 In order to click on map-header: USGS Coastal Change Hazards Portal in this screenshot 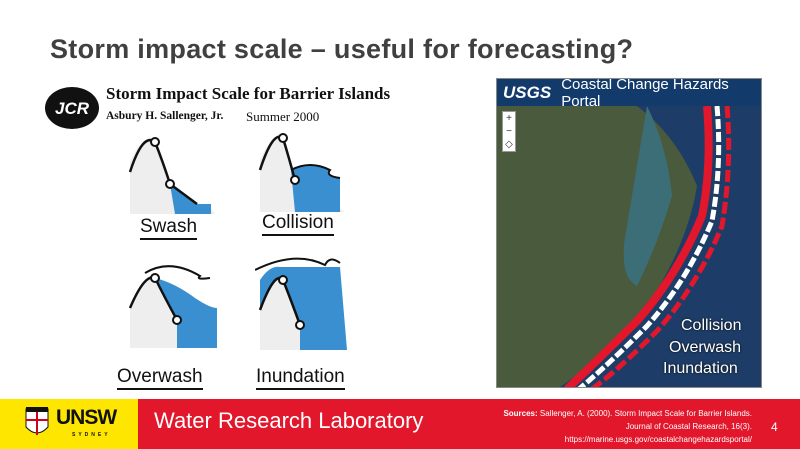, I will do `click(629, 94)`.